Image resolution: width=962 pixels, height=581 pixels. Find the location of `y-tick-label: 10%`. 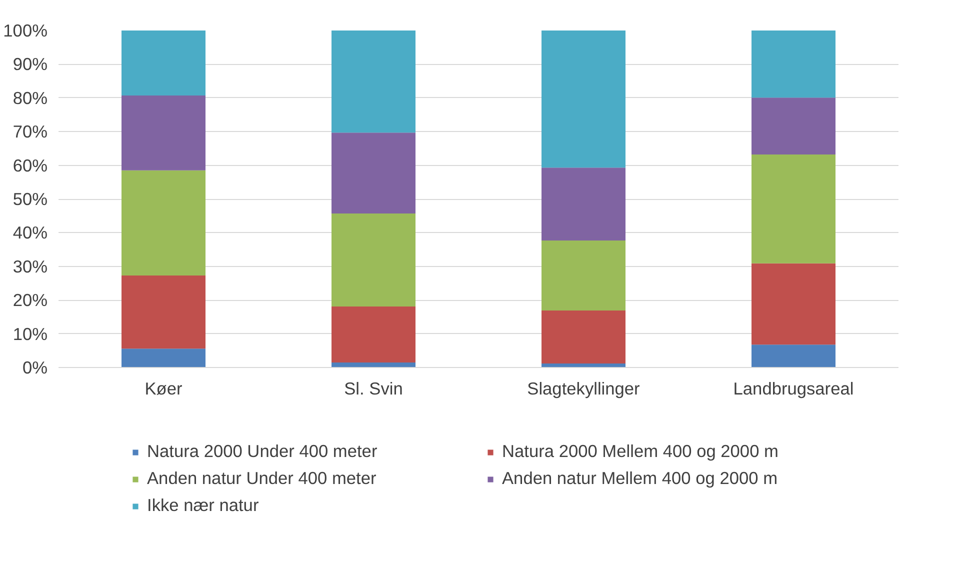

y-tick-label: 10% is located at coordinates (30, 334).